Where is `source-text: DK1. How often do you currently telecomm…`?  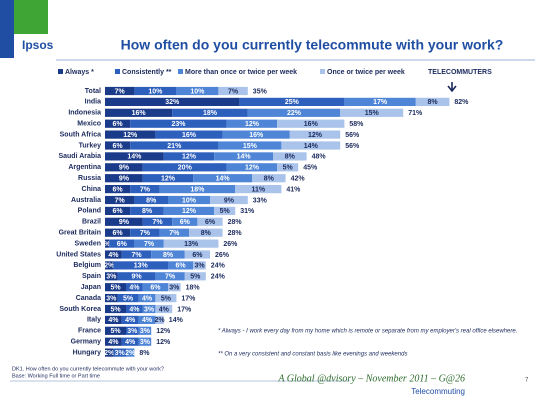
source-text: DK1. How often do you currently telecomm… is located at coordinates (88, 369).